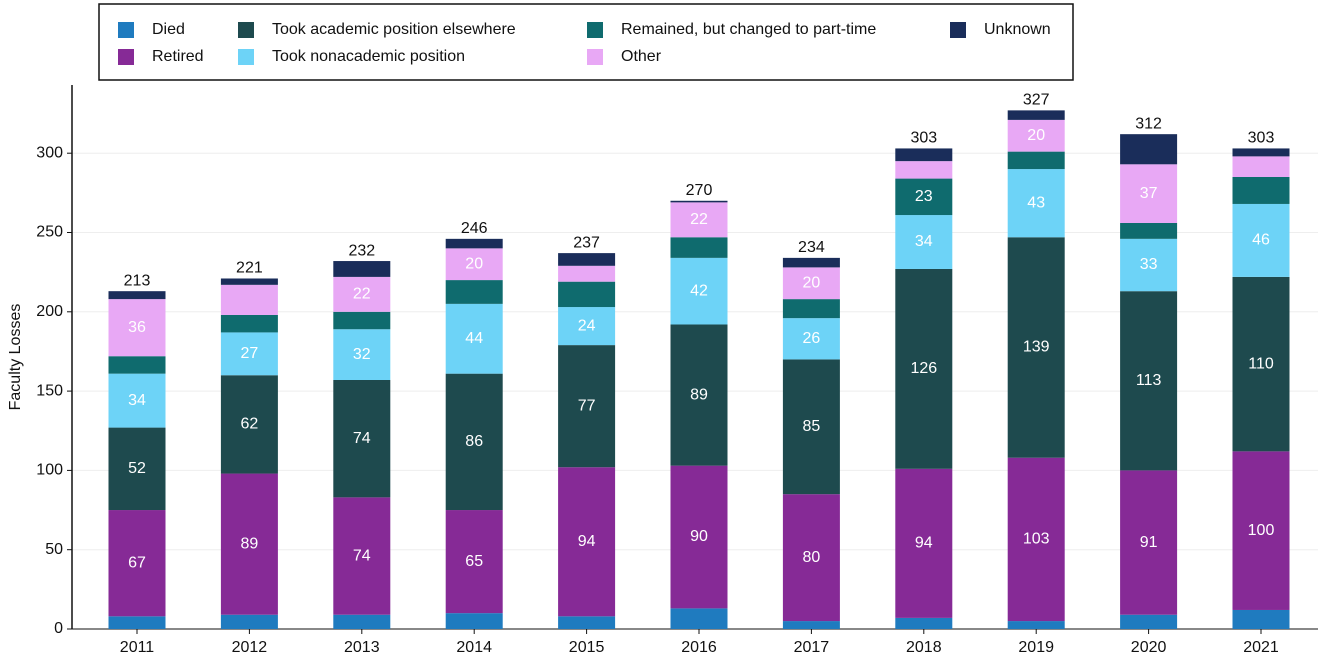 The width and height of the screenshot is (1326, 660). I want to click on segment-label: 36, so click(137, 327).